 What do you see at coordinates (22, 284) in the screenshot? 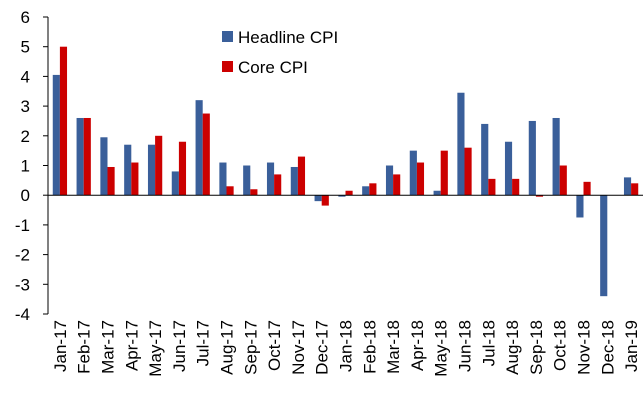
I see `y-tick-label: -3` at bounding box center [22, 284].